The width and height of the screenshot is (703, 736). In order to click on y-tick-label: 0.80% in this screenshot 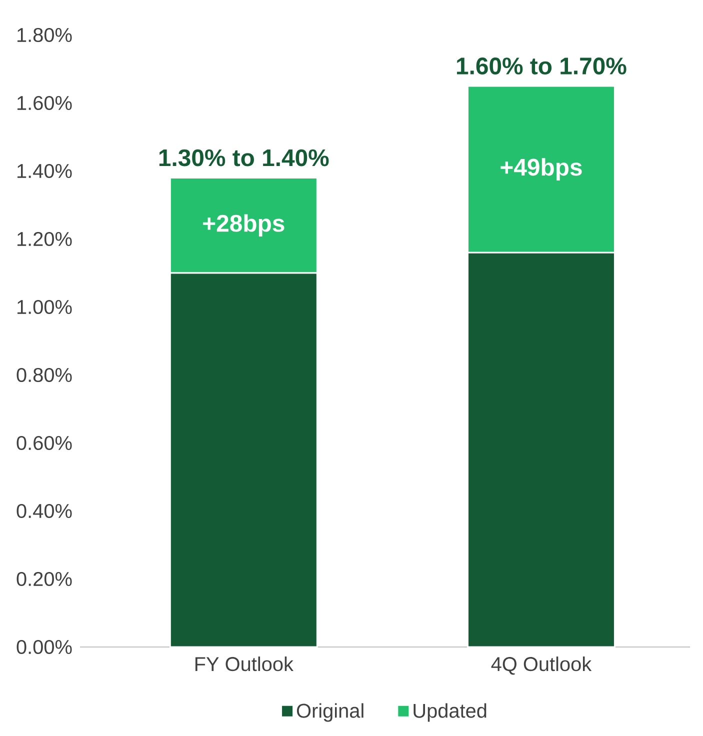, I will do `click(44, 375)`.